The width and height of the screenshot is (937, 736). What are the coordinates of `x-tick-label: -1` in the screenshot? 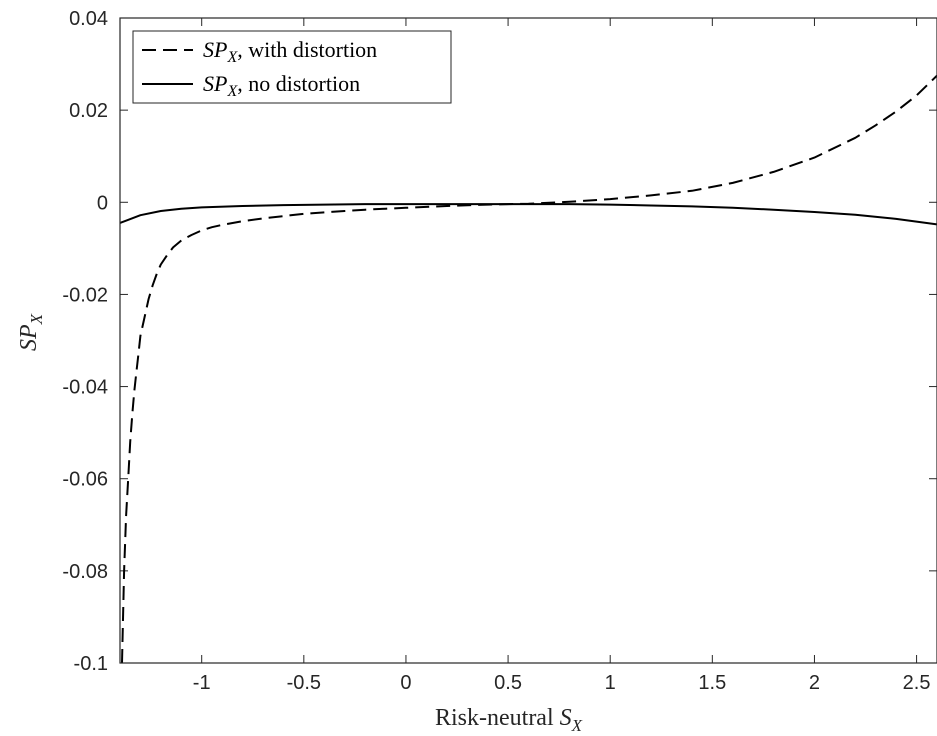 It's located at (202, 683).